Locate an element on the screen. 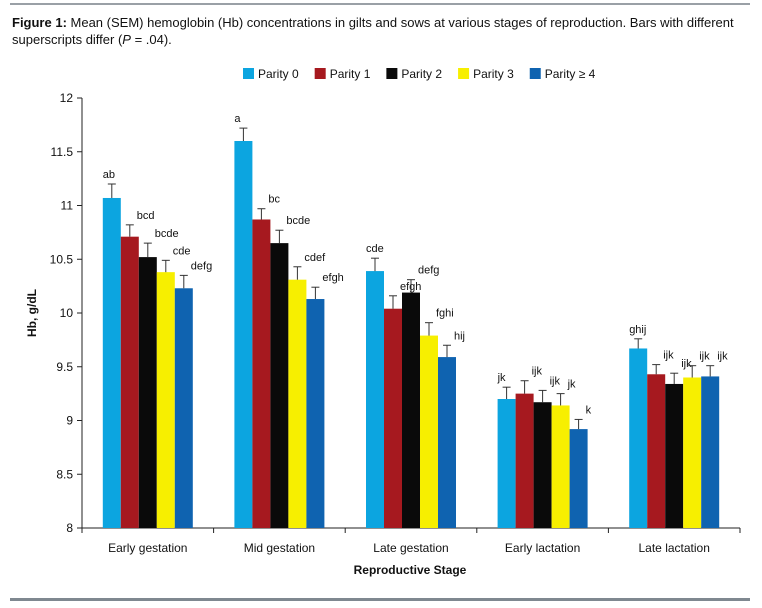 This screenshot has width=762, height=608. x-category-label: Late lactation is located at coordinates (674, 548).